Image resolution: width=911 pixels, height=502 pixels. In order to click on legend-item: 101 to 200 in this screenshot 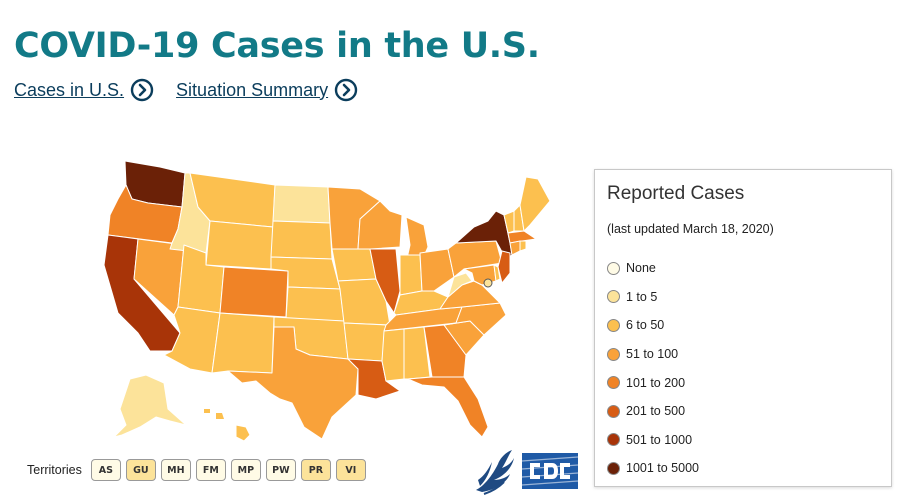, I will do `click(653, 382)`.